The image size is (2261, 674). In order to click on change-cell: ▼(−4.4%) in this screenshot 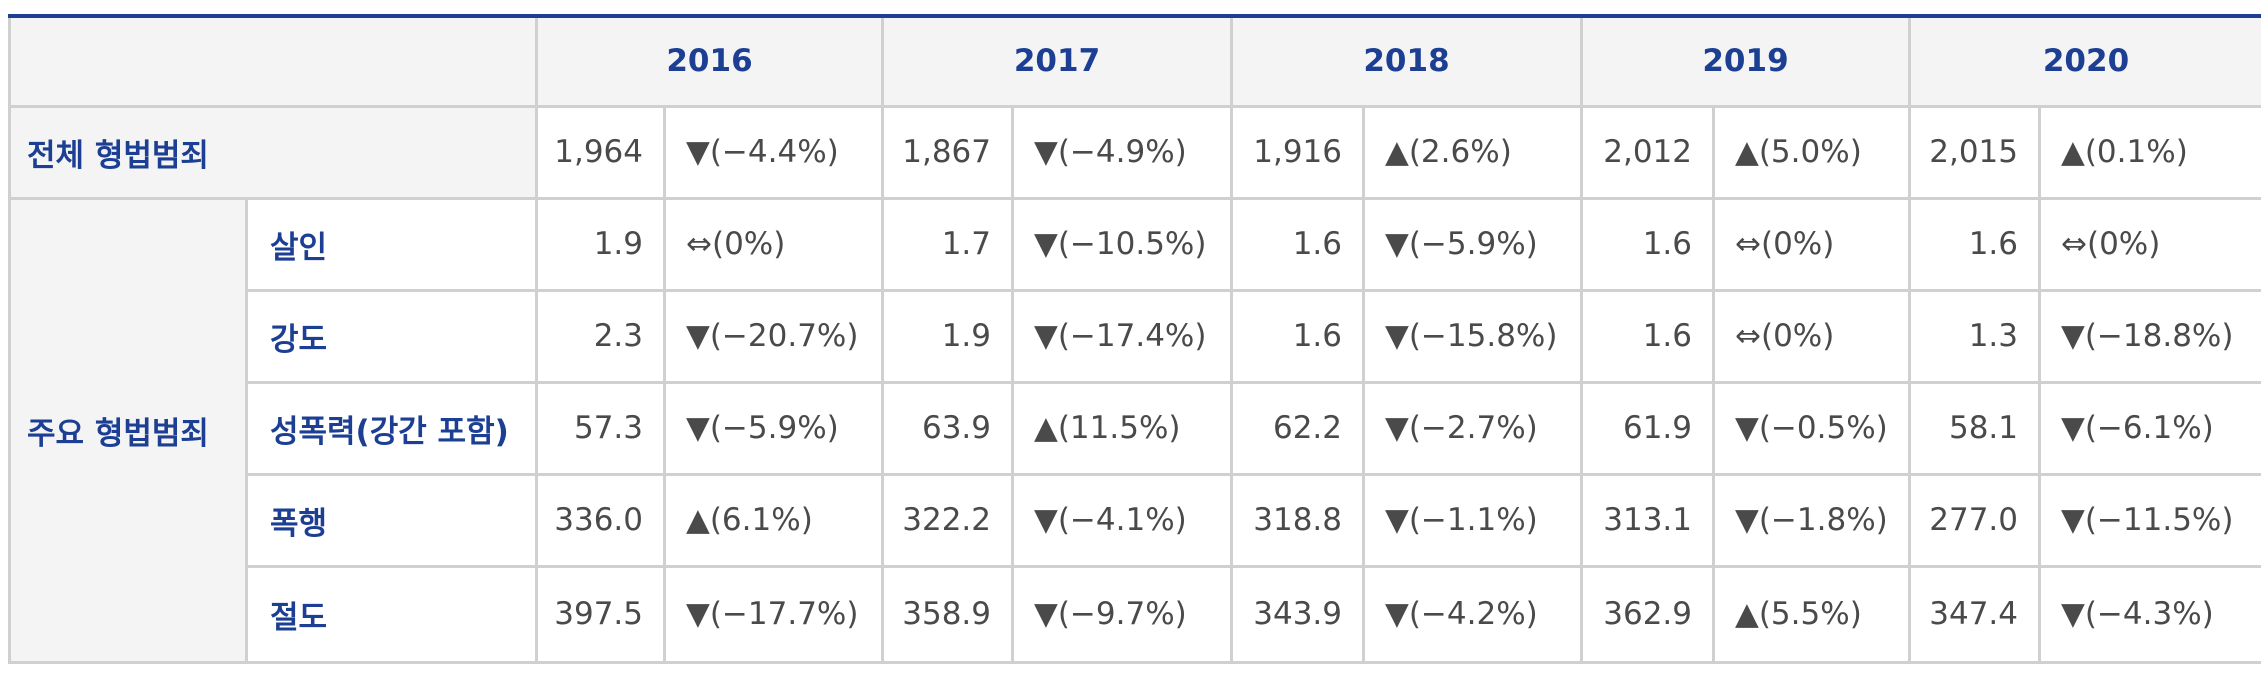, I will do `click(773, 152)`.